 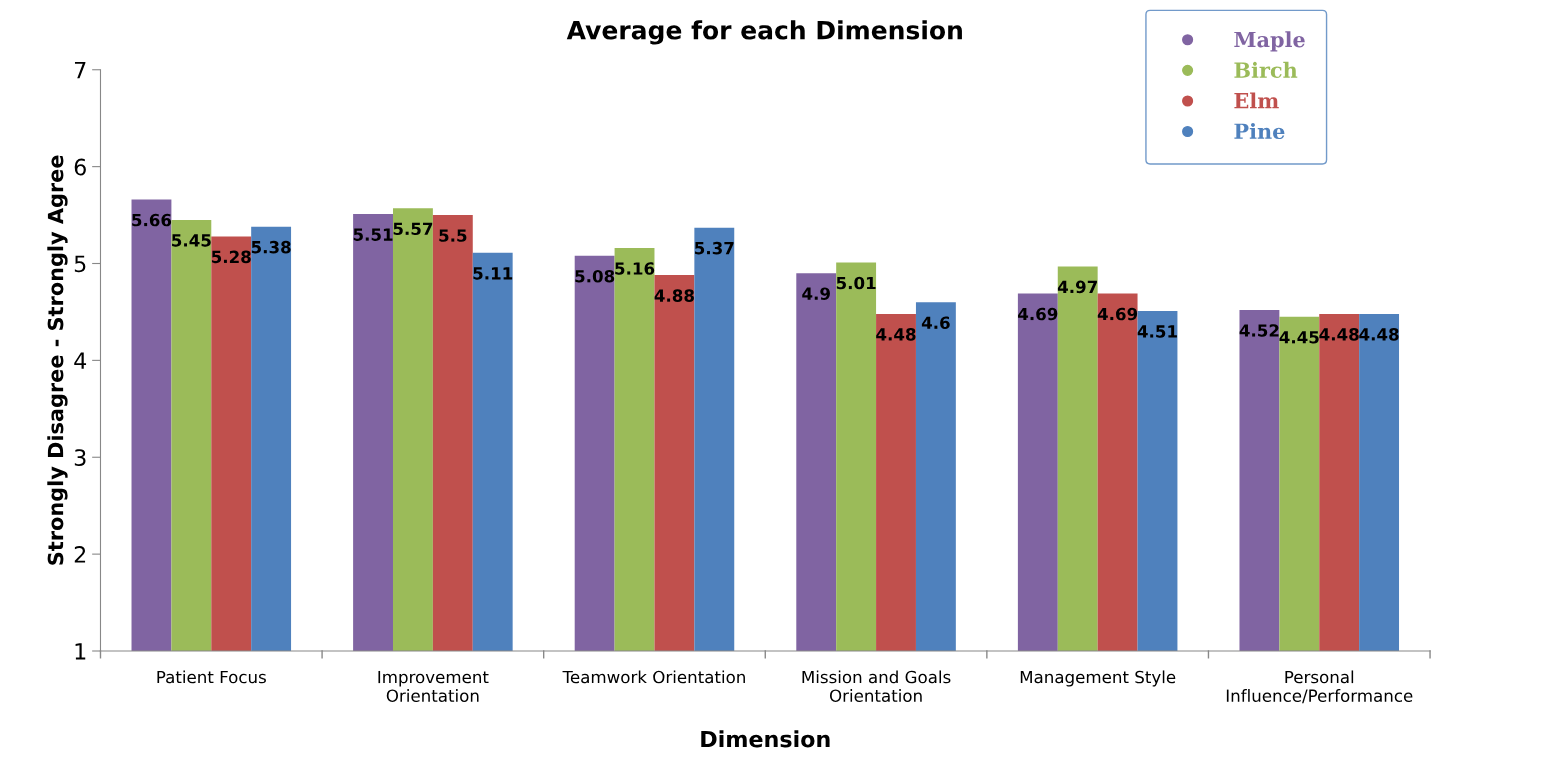 I want to click on y-tick-label: 5, so click(x=80, y=264).